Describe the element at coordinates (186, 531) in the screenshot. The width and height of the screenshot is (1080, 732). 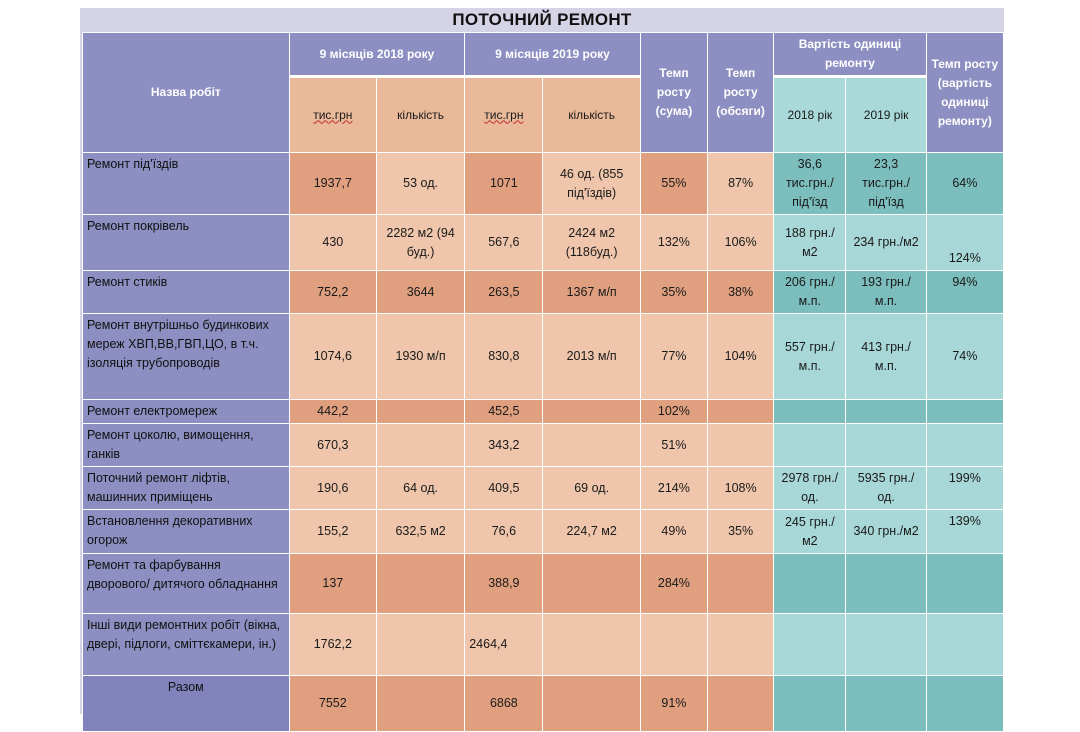
I see `row-name-cell: Встановлення декоративних огорож` at that location.